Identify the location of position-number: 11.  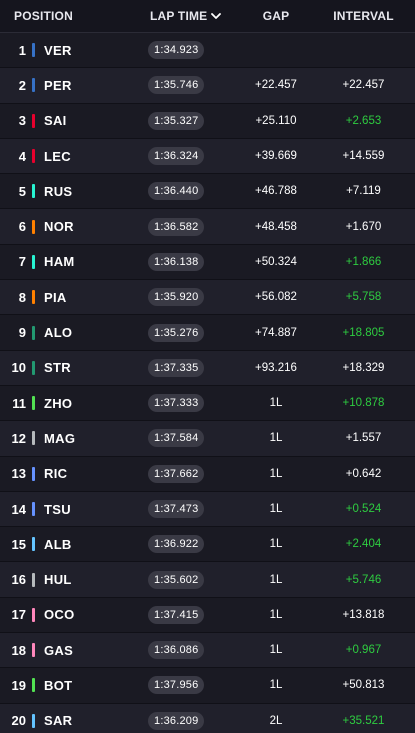
(19, 403).